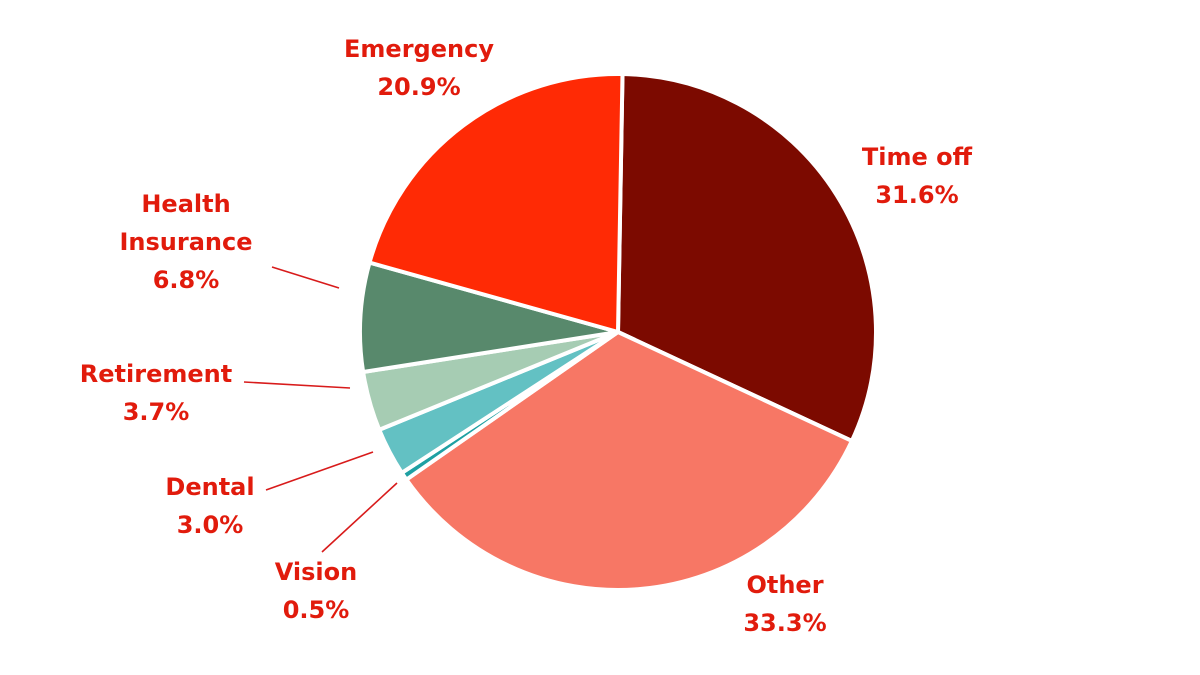 This screenshot has width=1200, height=675. I want to click on slice-label-health-insurance: Health Insurance 6.8%, so click(185, 242).